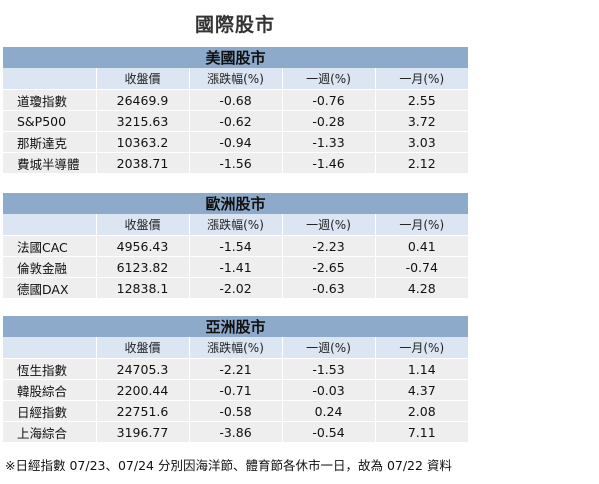  What do you see at coordinates (142, 390) in the screenshot?
I see `close-price: 2200.44` at bounding box center [142, 390].